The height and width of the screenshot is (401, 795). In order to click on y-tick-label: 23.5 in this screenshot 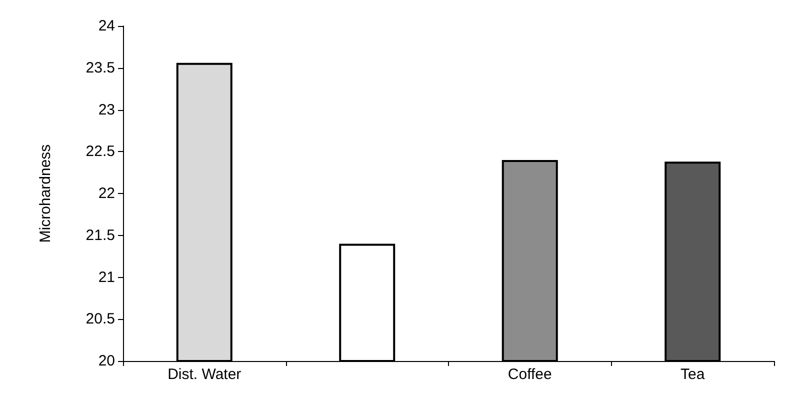, I will do `click(100, 67)`.